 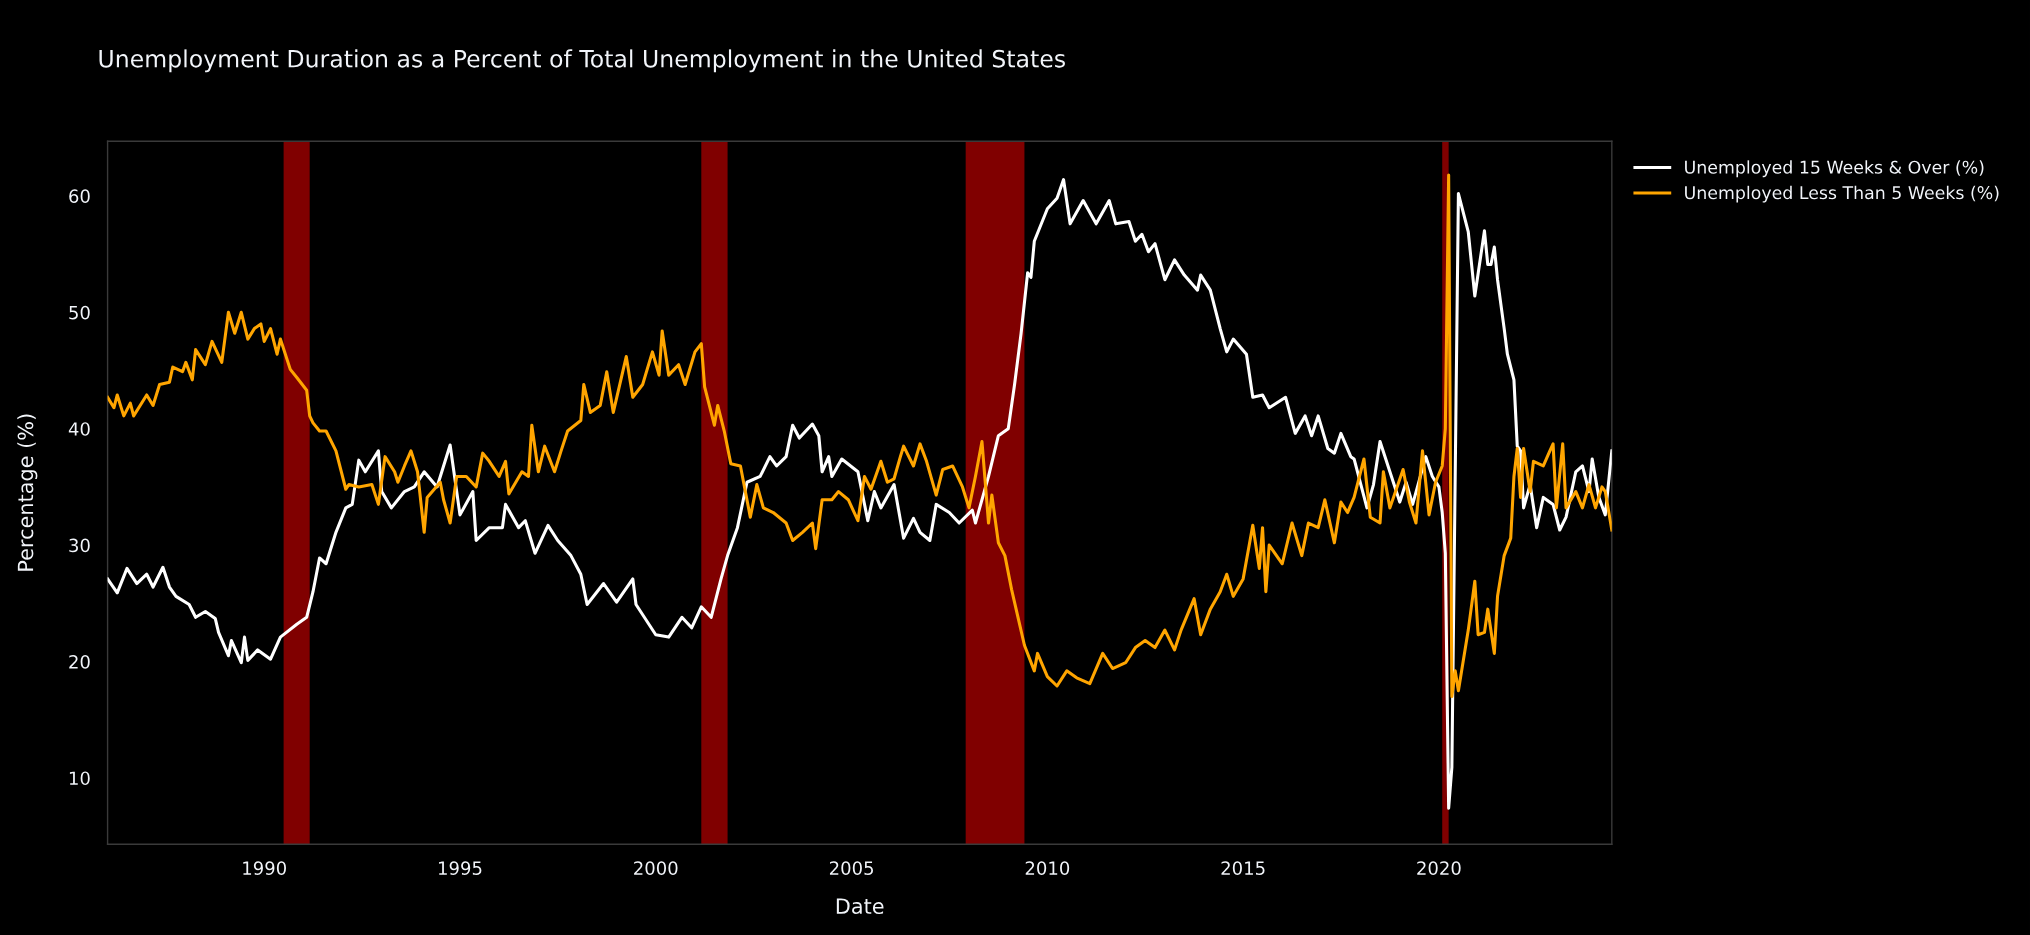 What do you see at coordinates (1047, 868) in the screenshot?
I see `x-tick-label: 2010` at bounding box center [1047, 868].